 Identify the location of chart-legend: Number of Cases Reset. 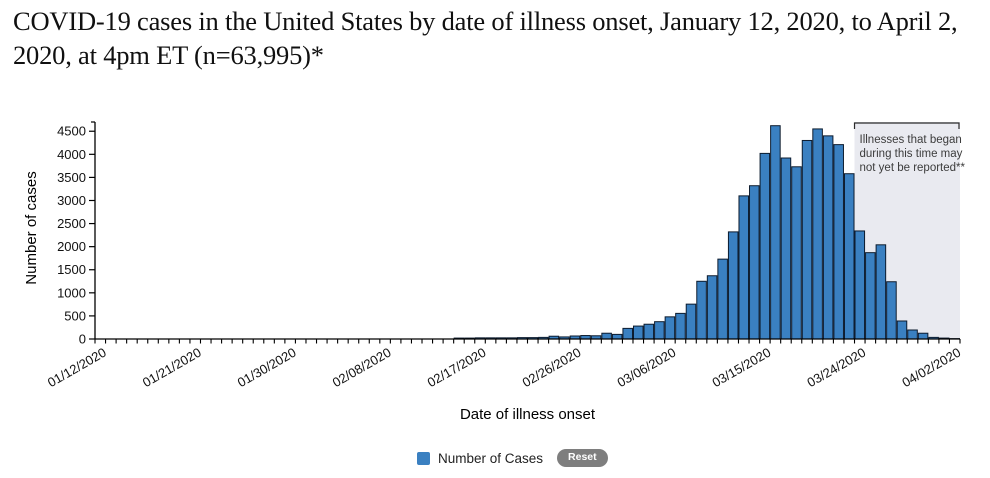
(512, 458).